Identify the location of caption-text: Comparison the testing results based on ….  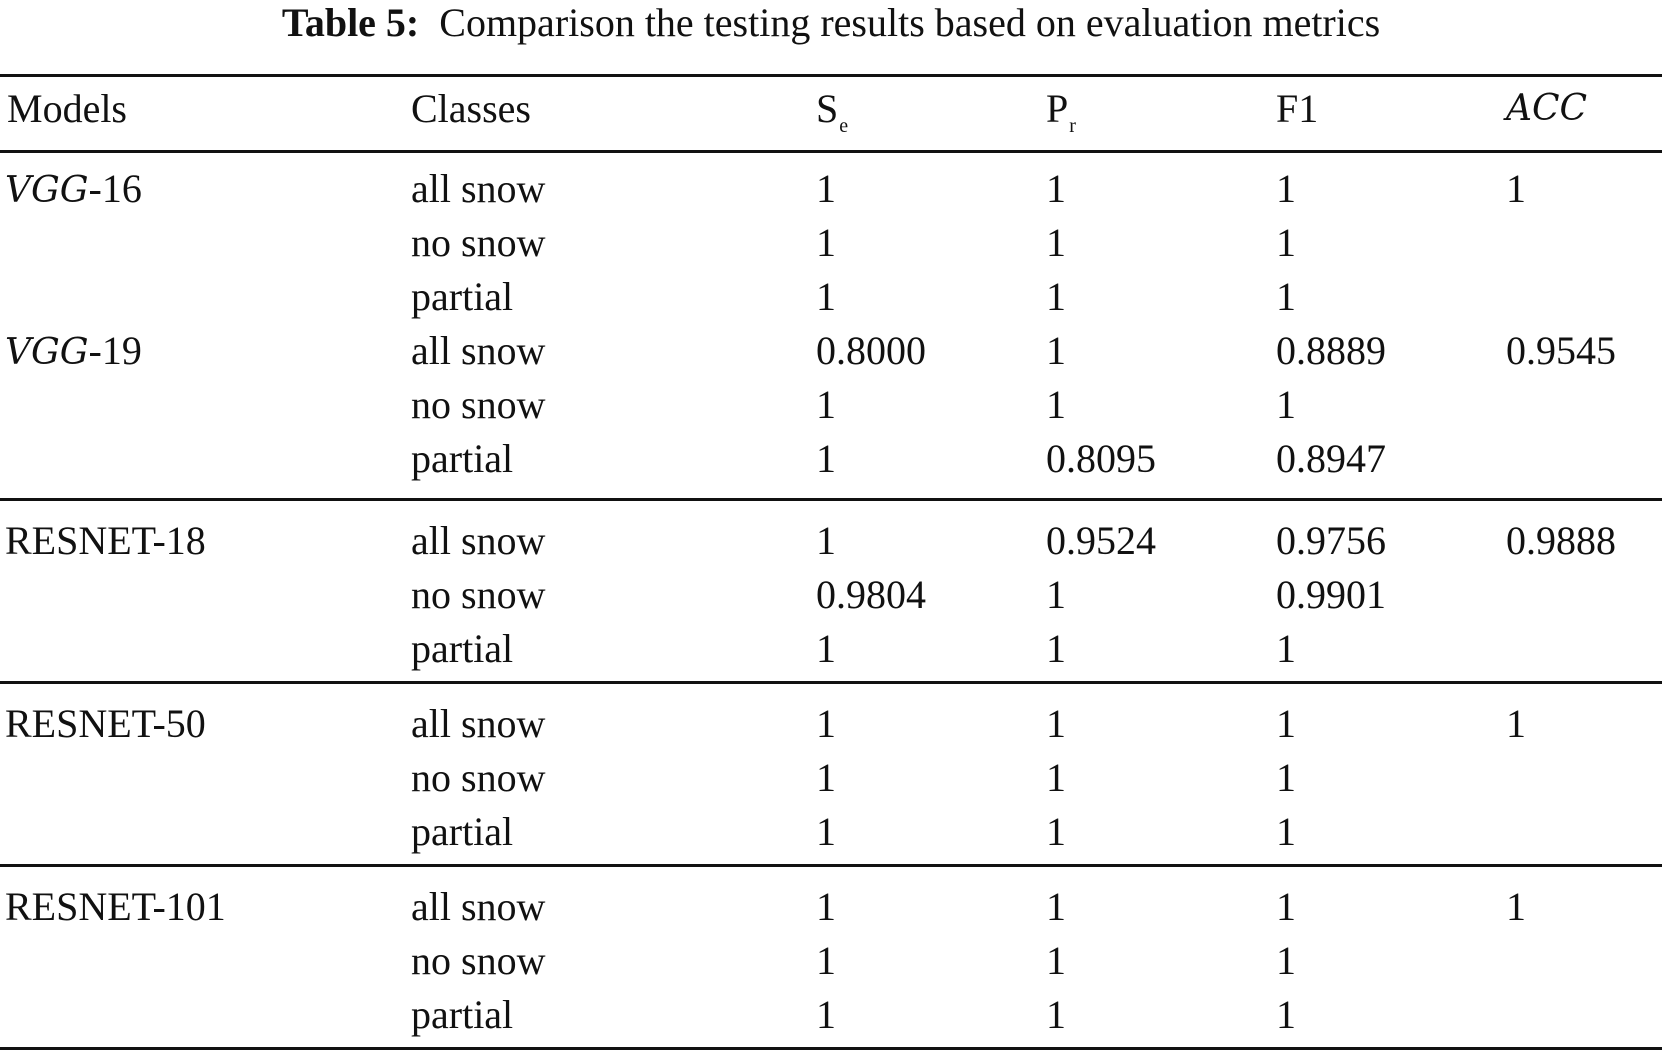
(910, 22).